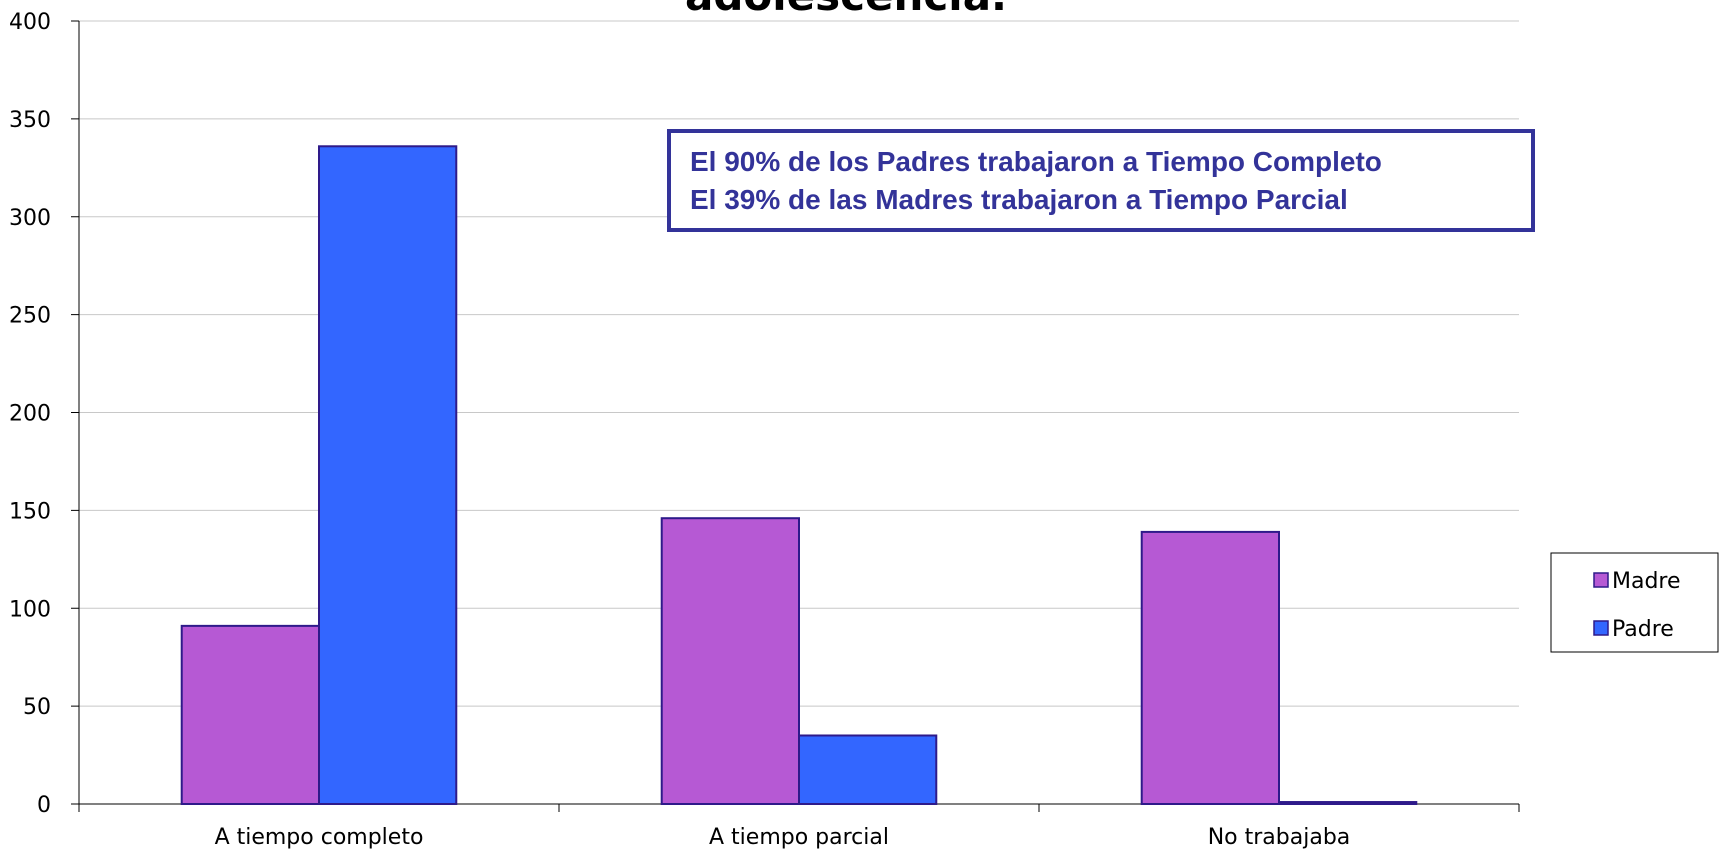  I want to click on annotation-box, so click(1101, 180).